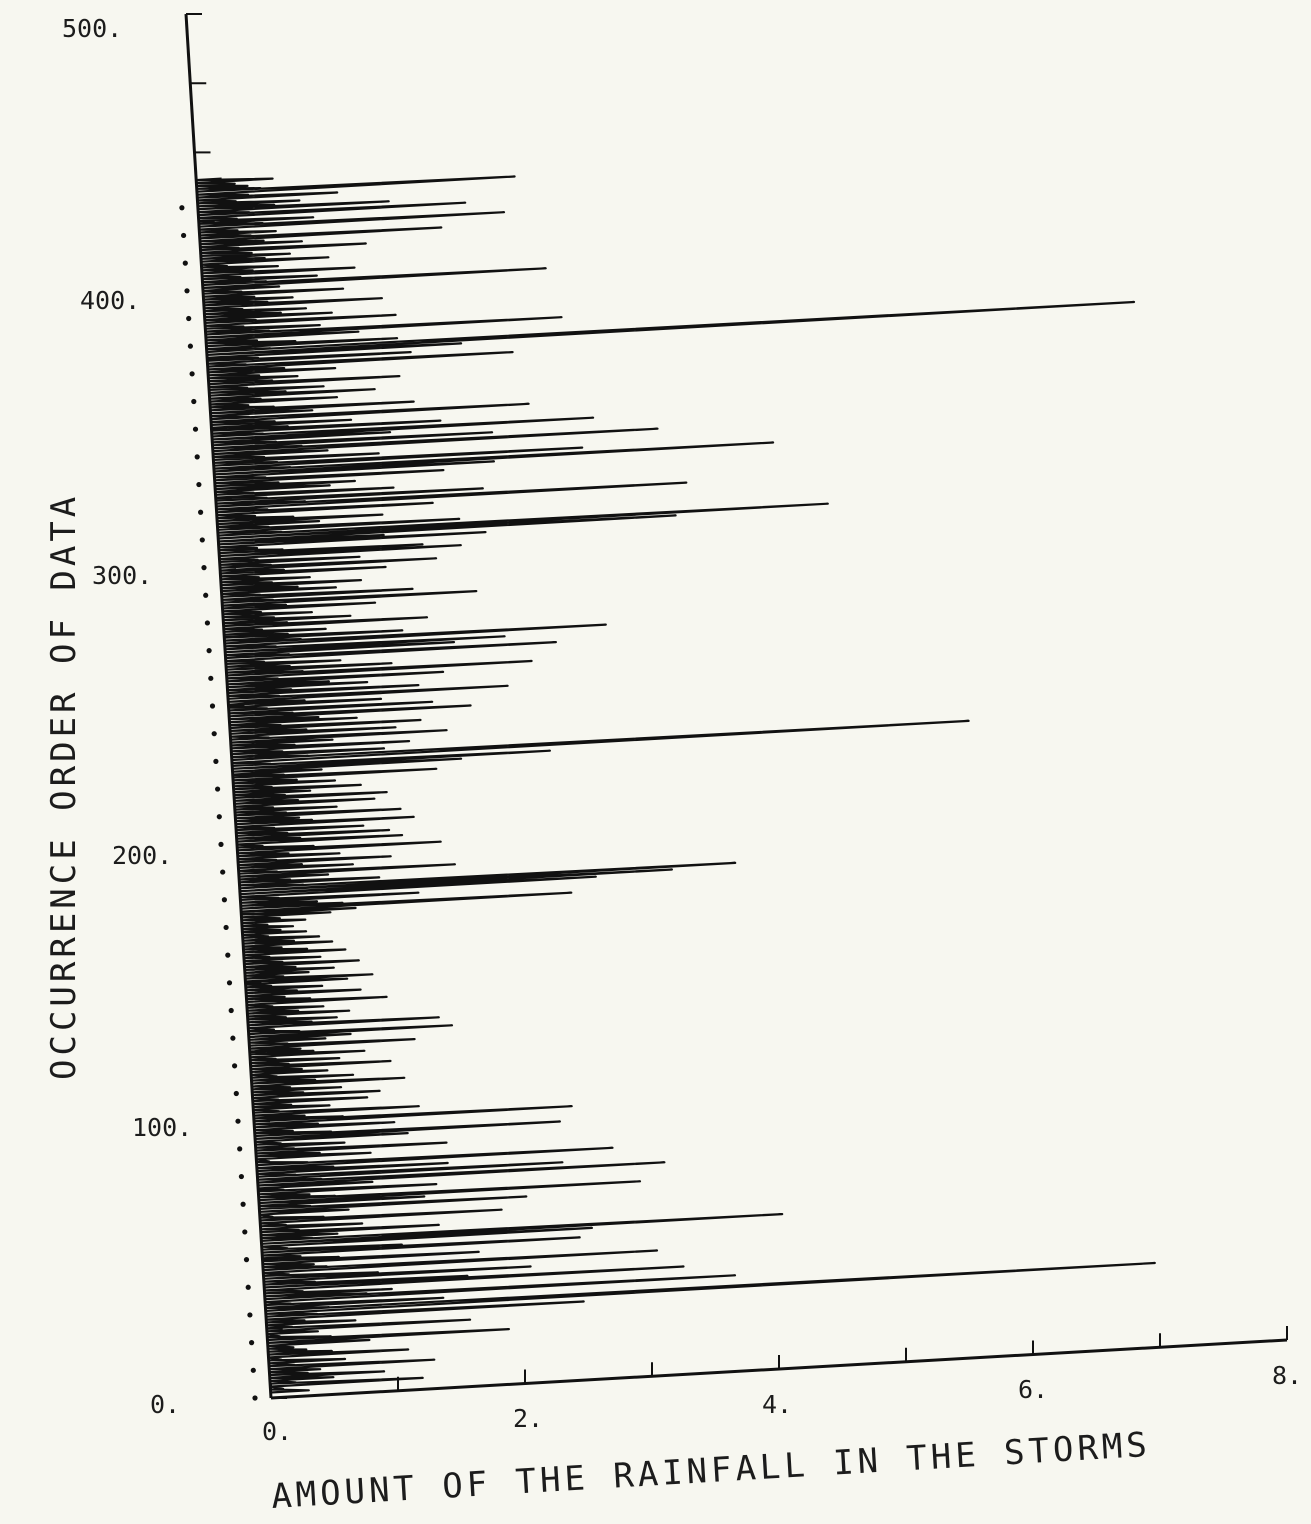  I want to click on y-tick-label: 500., so click(92, 28).